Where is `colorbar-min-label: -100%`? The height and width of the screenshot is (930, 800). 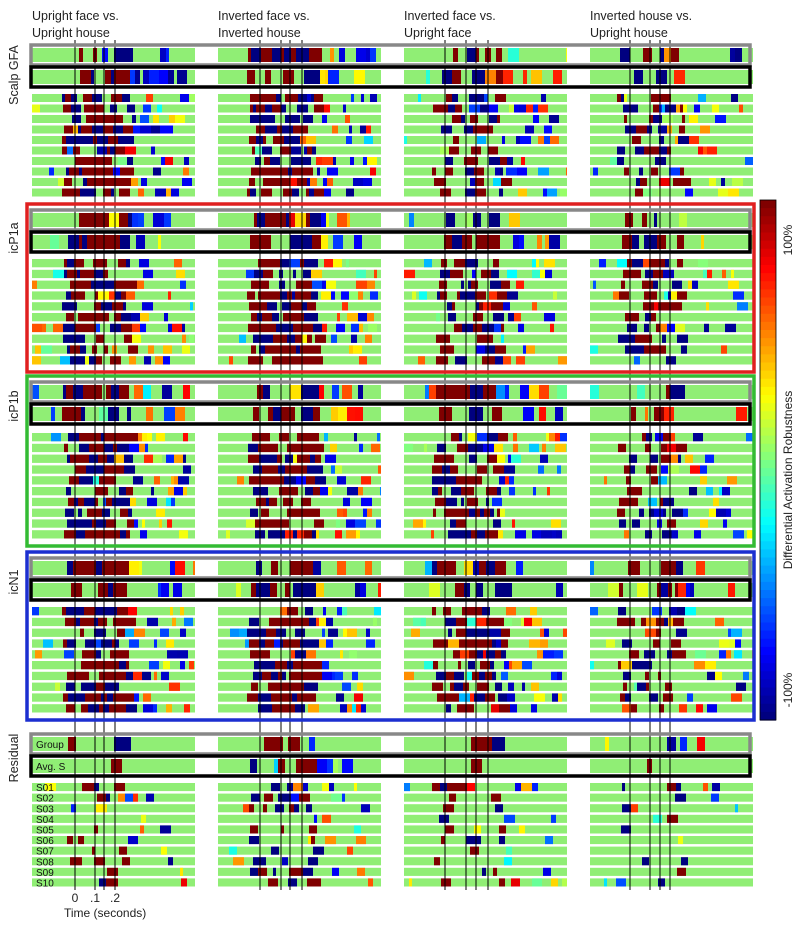
colorbar-min-label: -100% is located at coordinates (788, 689).